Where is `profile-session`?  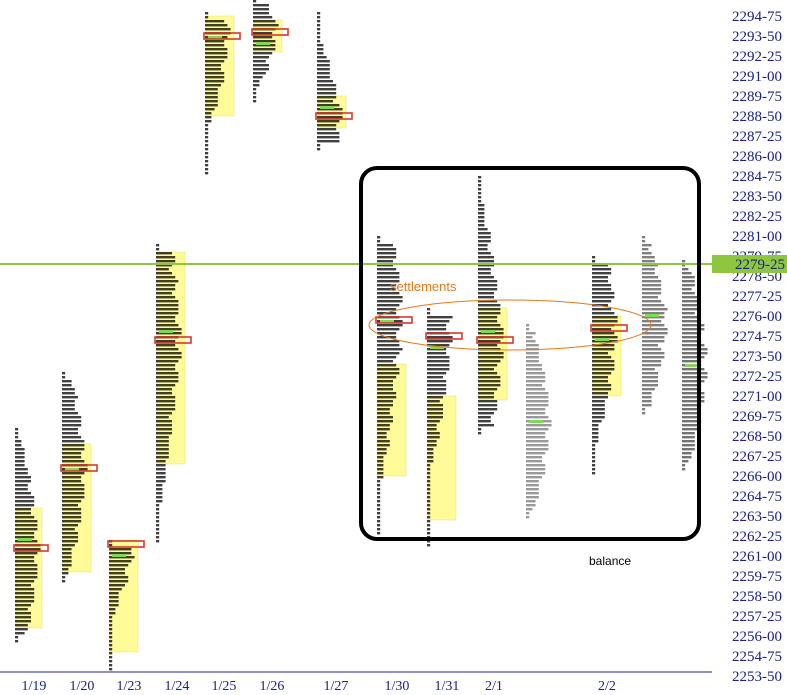
profile-session is located at coordinates (695, 365).